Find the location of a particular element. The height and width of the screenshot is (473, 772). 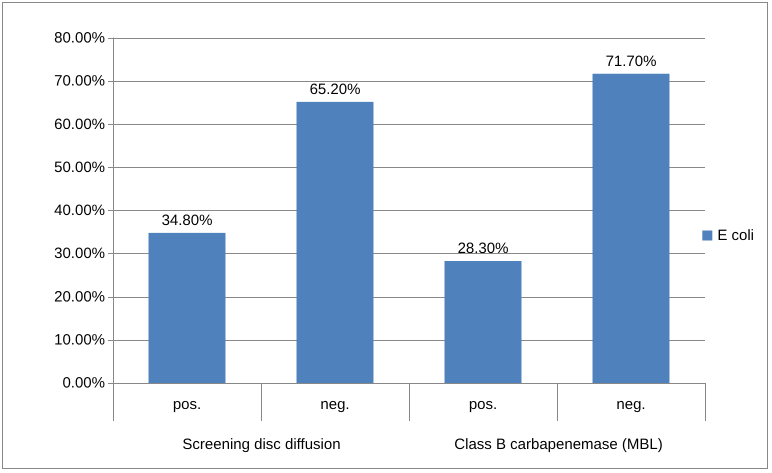

legend-label: E coli is located at coordinates (735, 235).